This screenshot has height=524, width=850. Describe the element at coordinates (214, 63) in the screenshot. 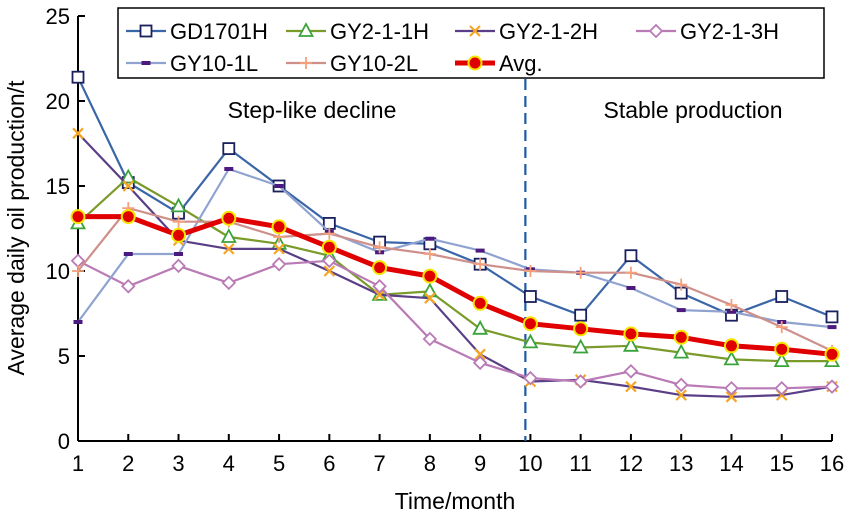

I see `legend-label: GY10-1L` at that location.